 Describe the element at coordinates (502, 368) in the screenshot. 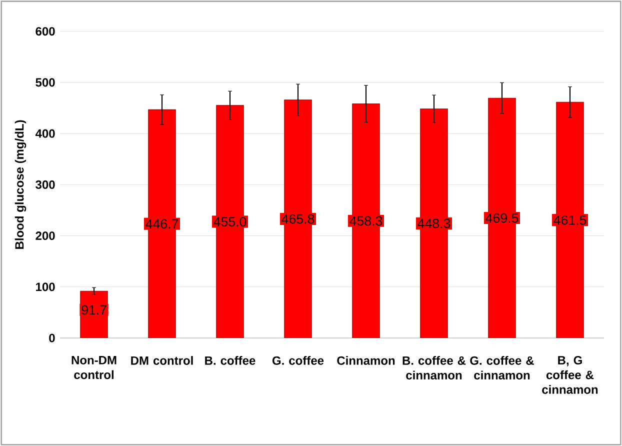

I see `x-tick-label: G. coffee & cinnamon` at that location.